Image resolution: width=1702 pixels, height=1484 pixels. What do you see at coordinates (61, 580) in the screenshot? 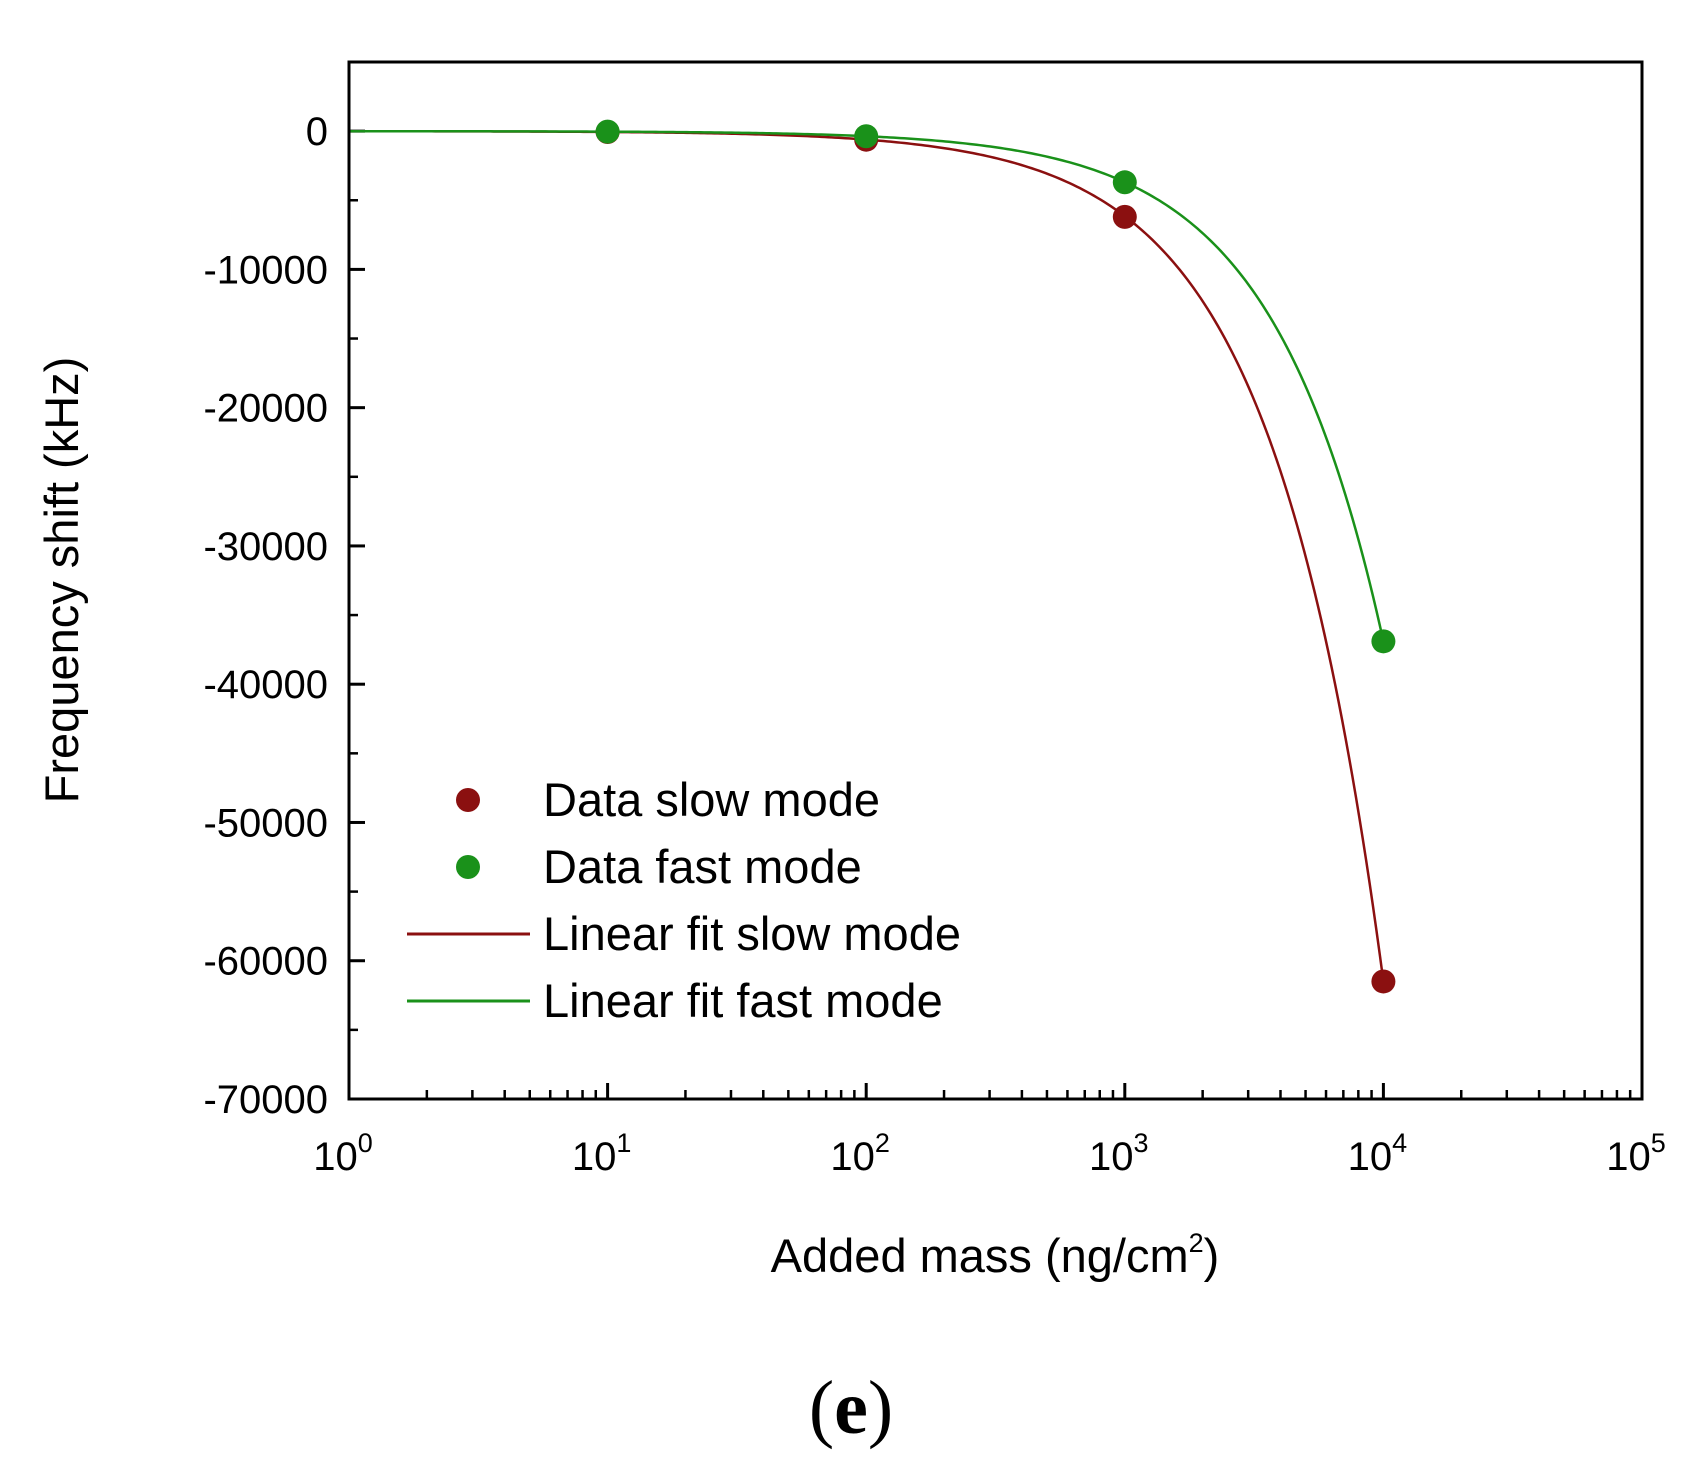
I see `y-axis-title: Frequency shift (kHz)` at bounding box center [61, 580].